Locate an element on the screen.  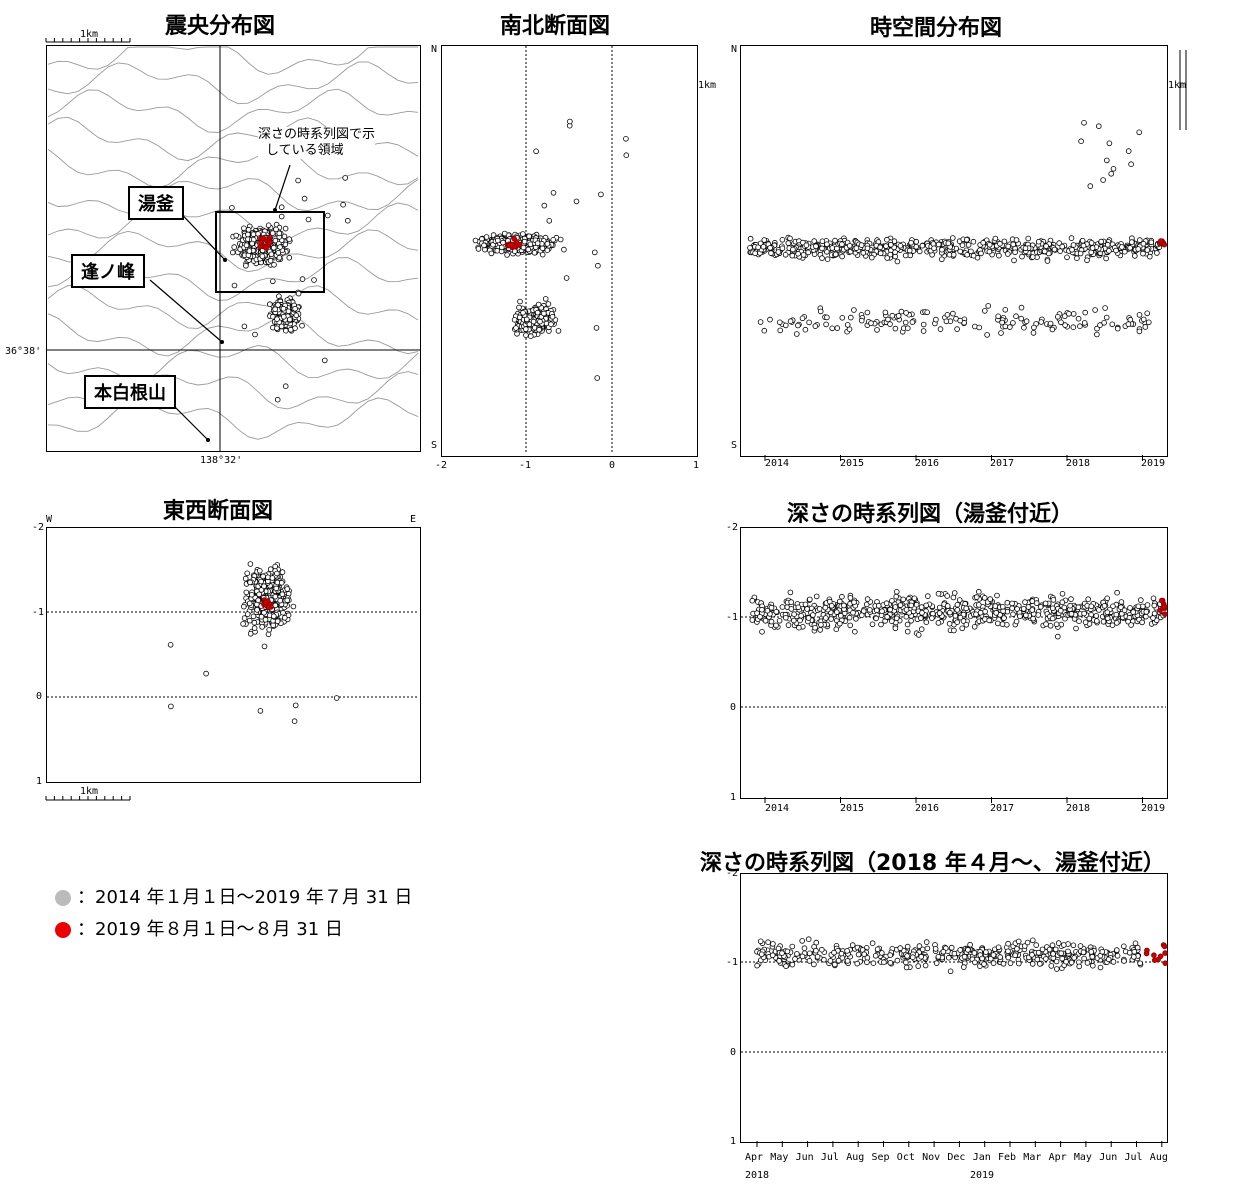
ew-ytick: -2 is located at coordinates (38, 527).